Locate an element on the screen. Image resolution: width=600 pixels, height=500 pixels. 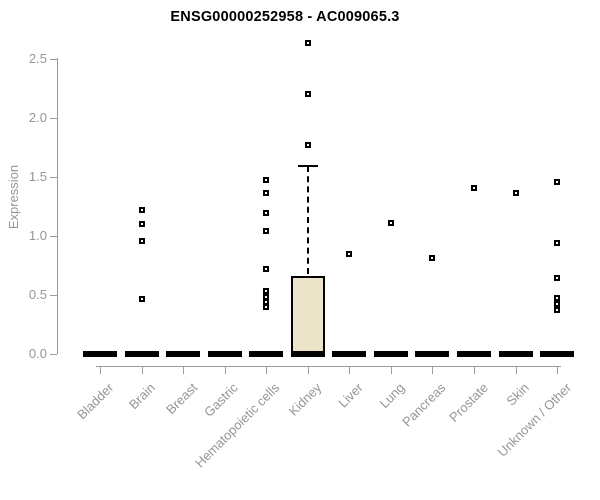
x-tick-label: Liver is located at coordinates (350, 395).